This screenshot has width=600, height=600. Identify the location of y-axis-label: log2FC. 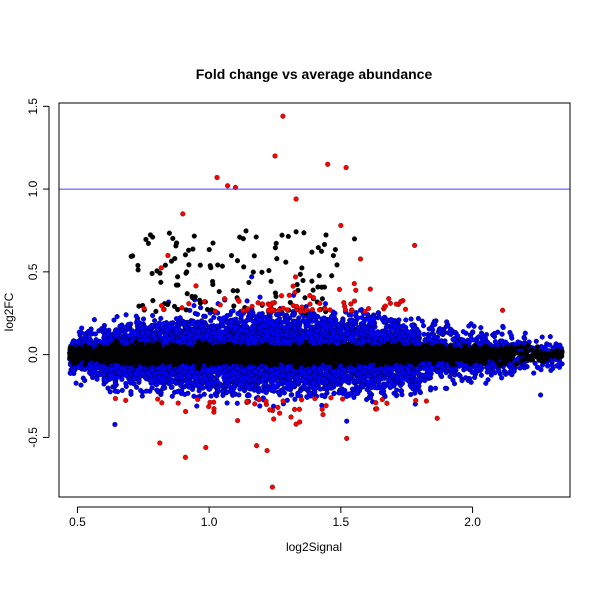
(9, 311).